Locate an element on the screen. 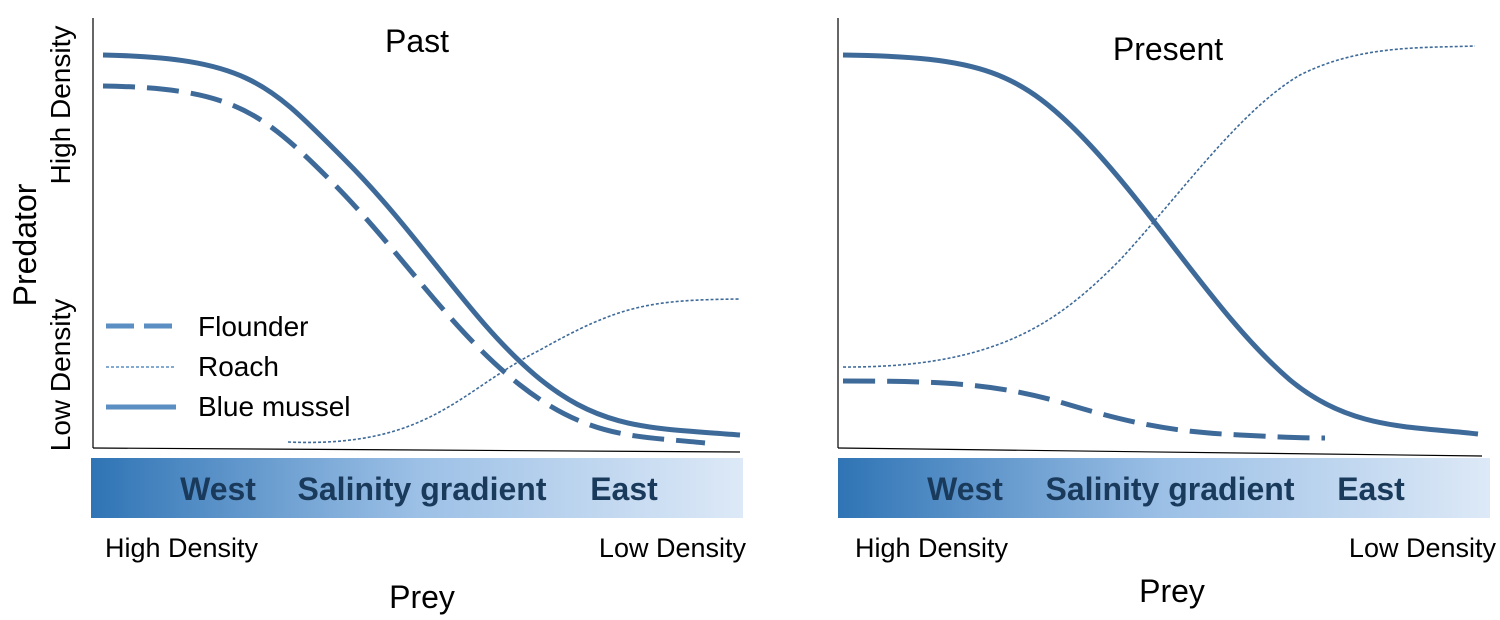 Image resolution: width=1500 pixels, height=620 pixels. y-axis-high-label: High Density is located at coordinates (60, 105).